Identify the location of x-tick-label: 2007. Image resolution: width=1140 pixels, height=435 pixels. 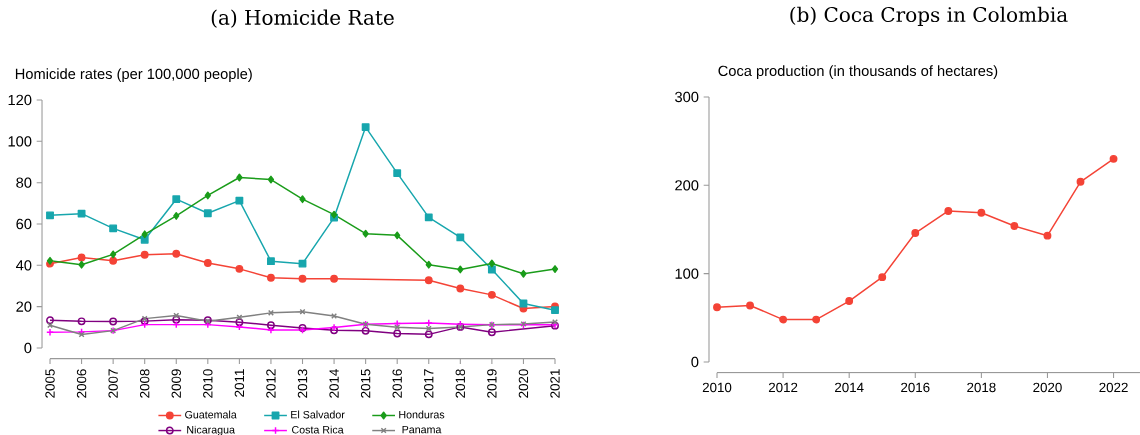
(113, 383).